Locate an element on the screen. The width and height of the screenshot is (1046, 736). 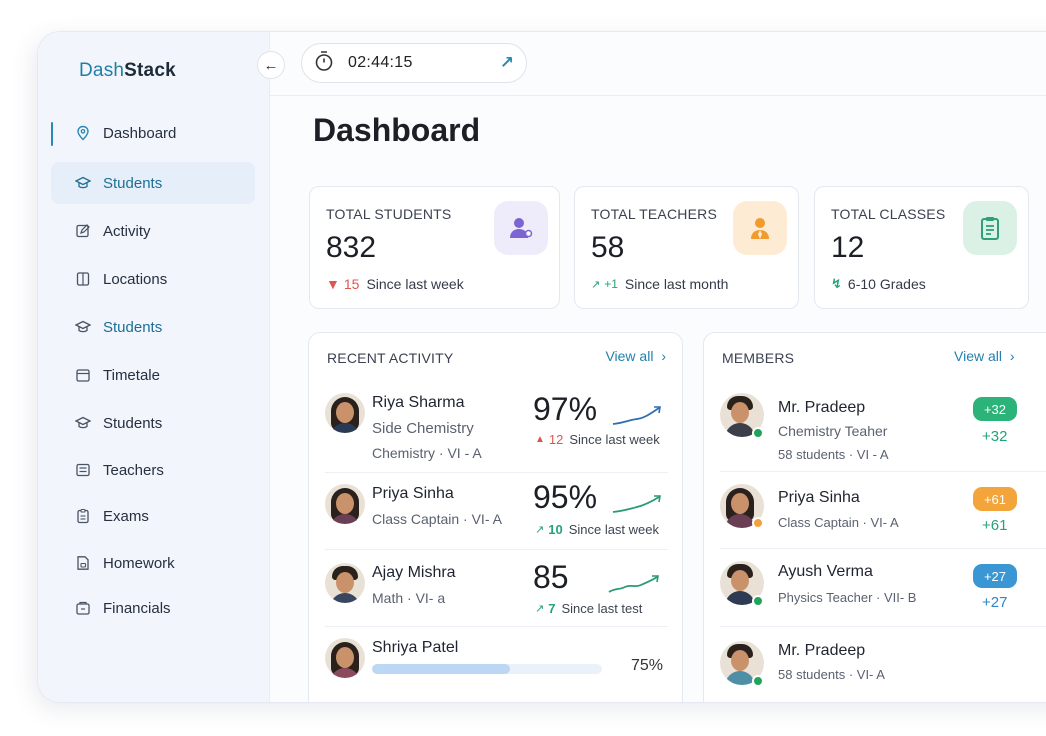
since-text: Since last week is located at coordinates (614, 529).